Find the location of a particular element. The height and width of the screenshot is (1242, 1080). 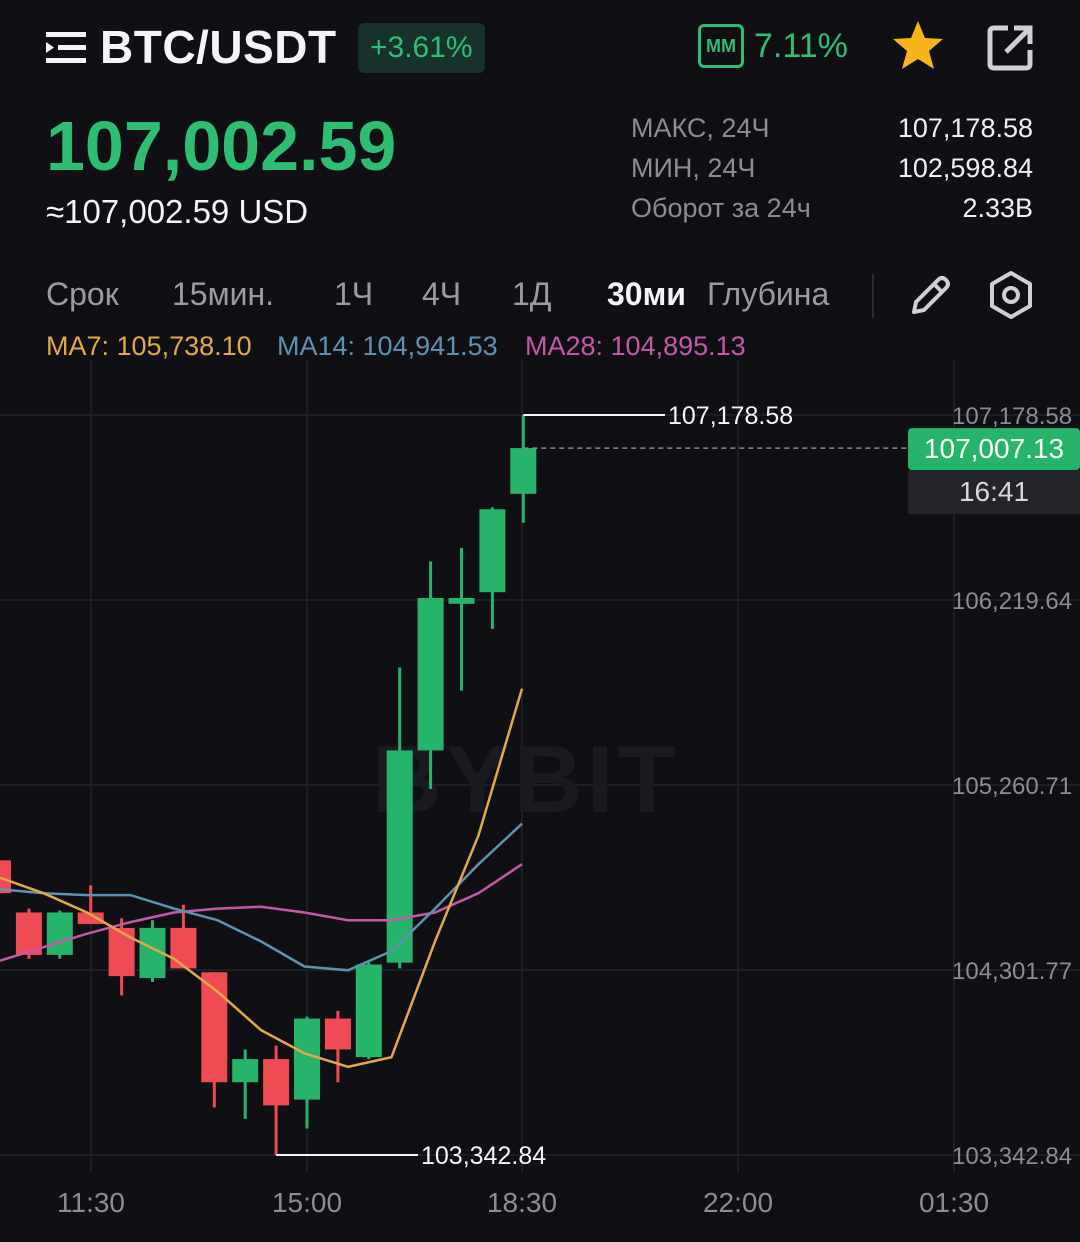

ma28-line is located at coordinates (261, 912).